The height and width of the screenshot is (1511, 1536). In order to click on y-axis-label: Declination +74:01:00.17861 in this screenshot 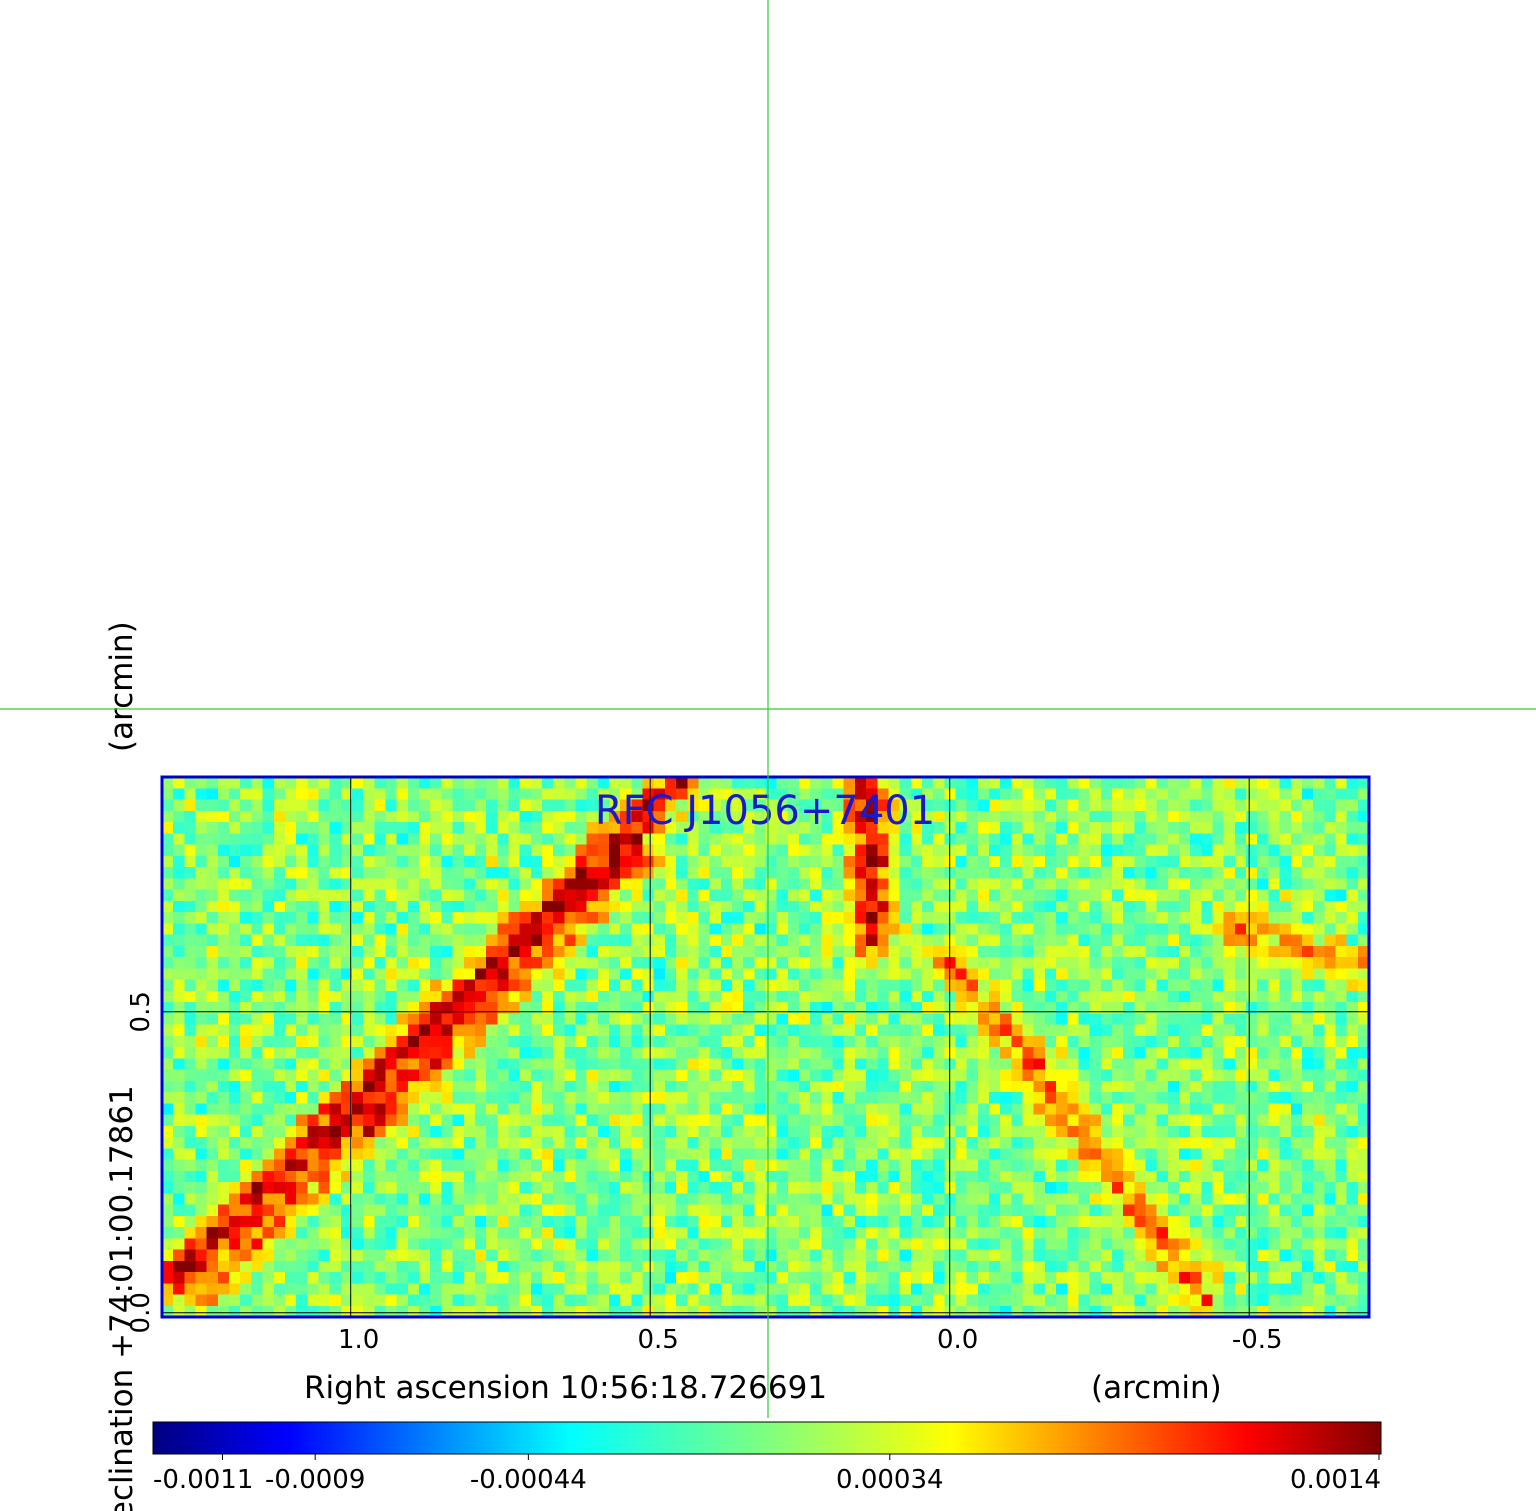, I will do `click(122, 1298)`.